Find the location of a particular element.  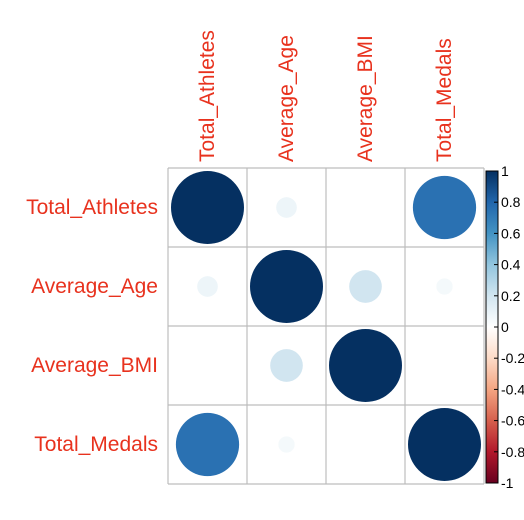

row-label: Average_BMI is located at coordinates (94, 365).